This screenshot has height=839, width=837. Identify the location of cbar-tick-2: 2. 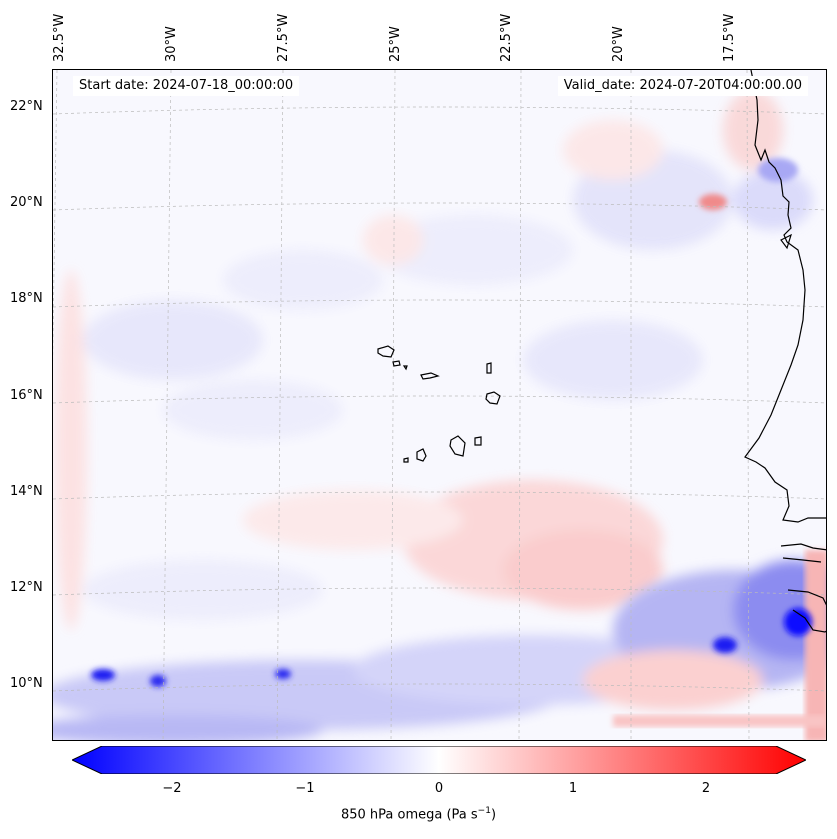
(706, 788).